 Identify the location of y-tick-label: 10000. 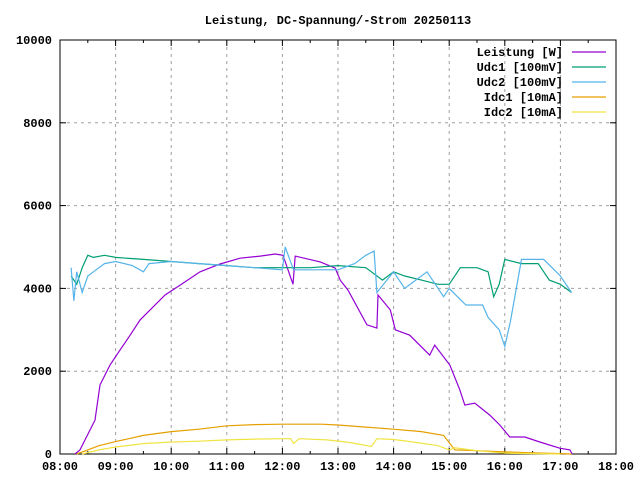
(34, 41).